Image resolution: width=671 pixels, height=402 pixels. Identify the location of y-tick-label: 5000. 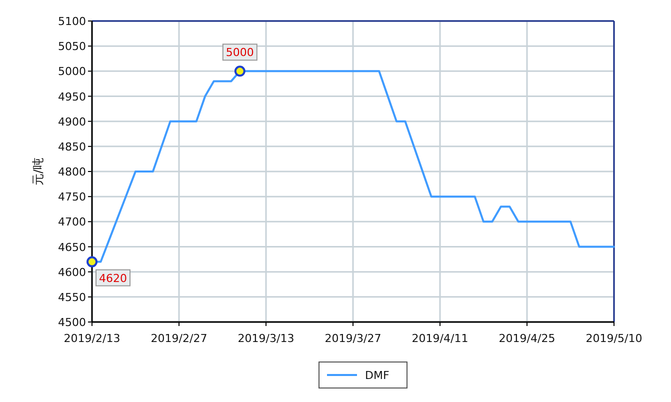
(72, 71).